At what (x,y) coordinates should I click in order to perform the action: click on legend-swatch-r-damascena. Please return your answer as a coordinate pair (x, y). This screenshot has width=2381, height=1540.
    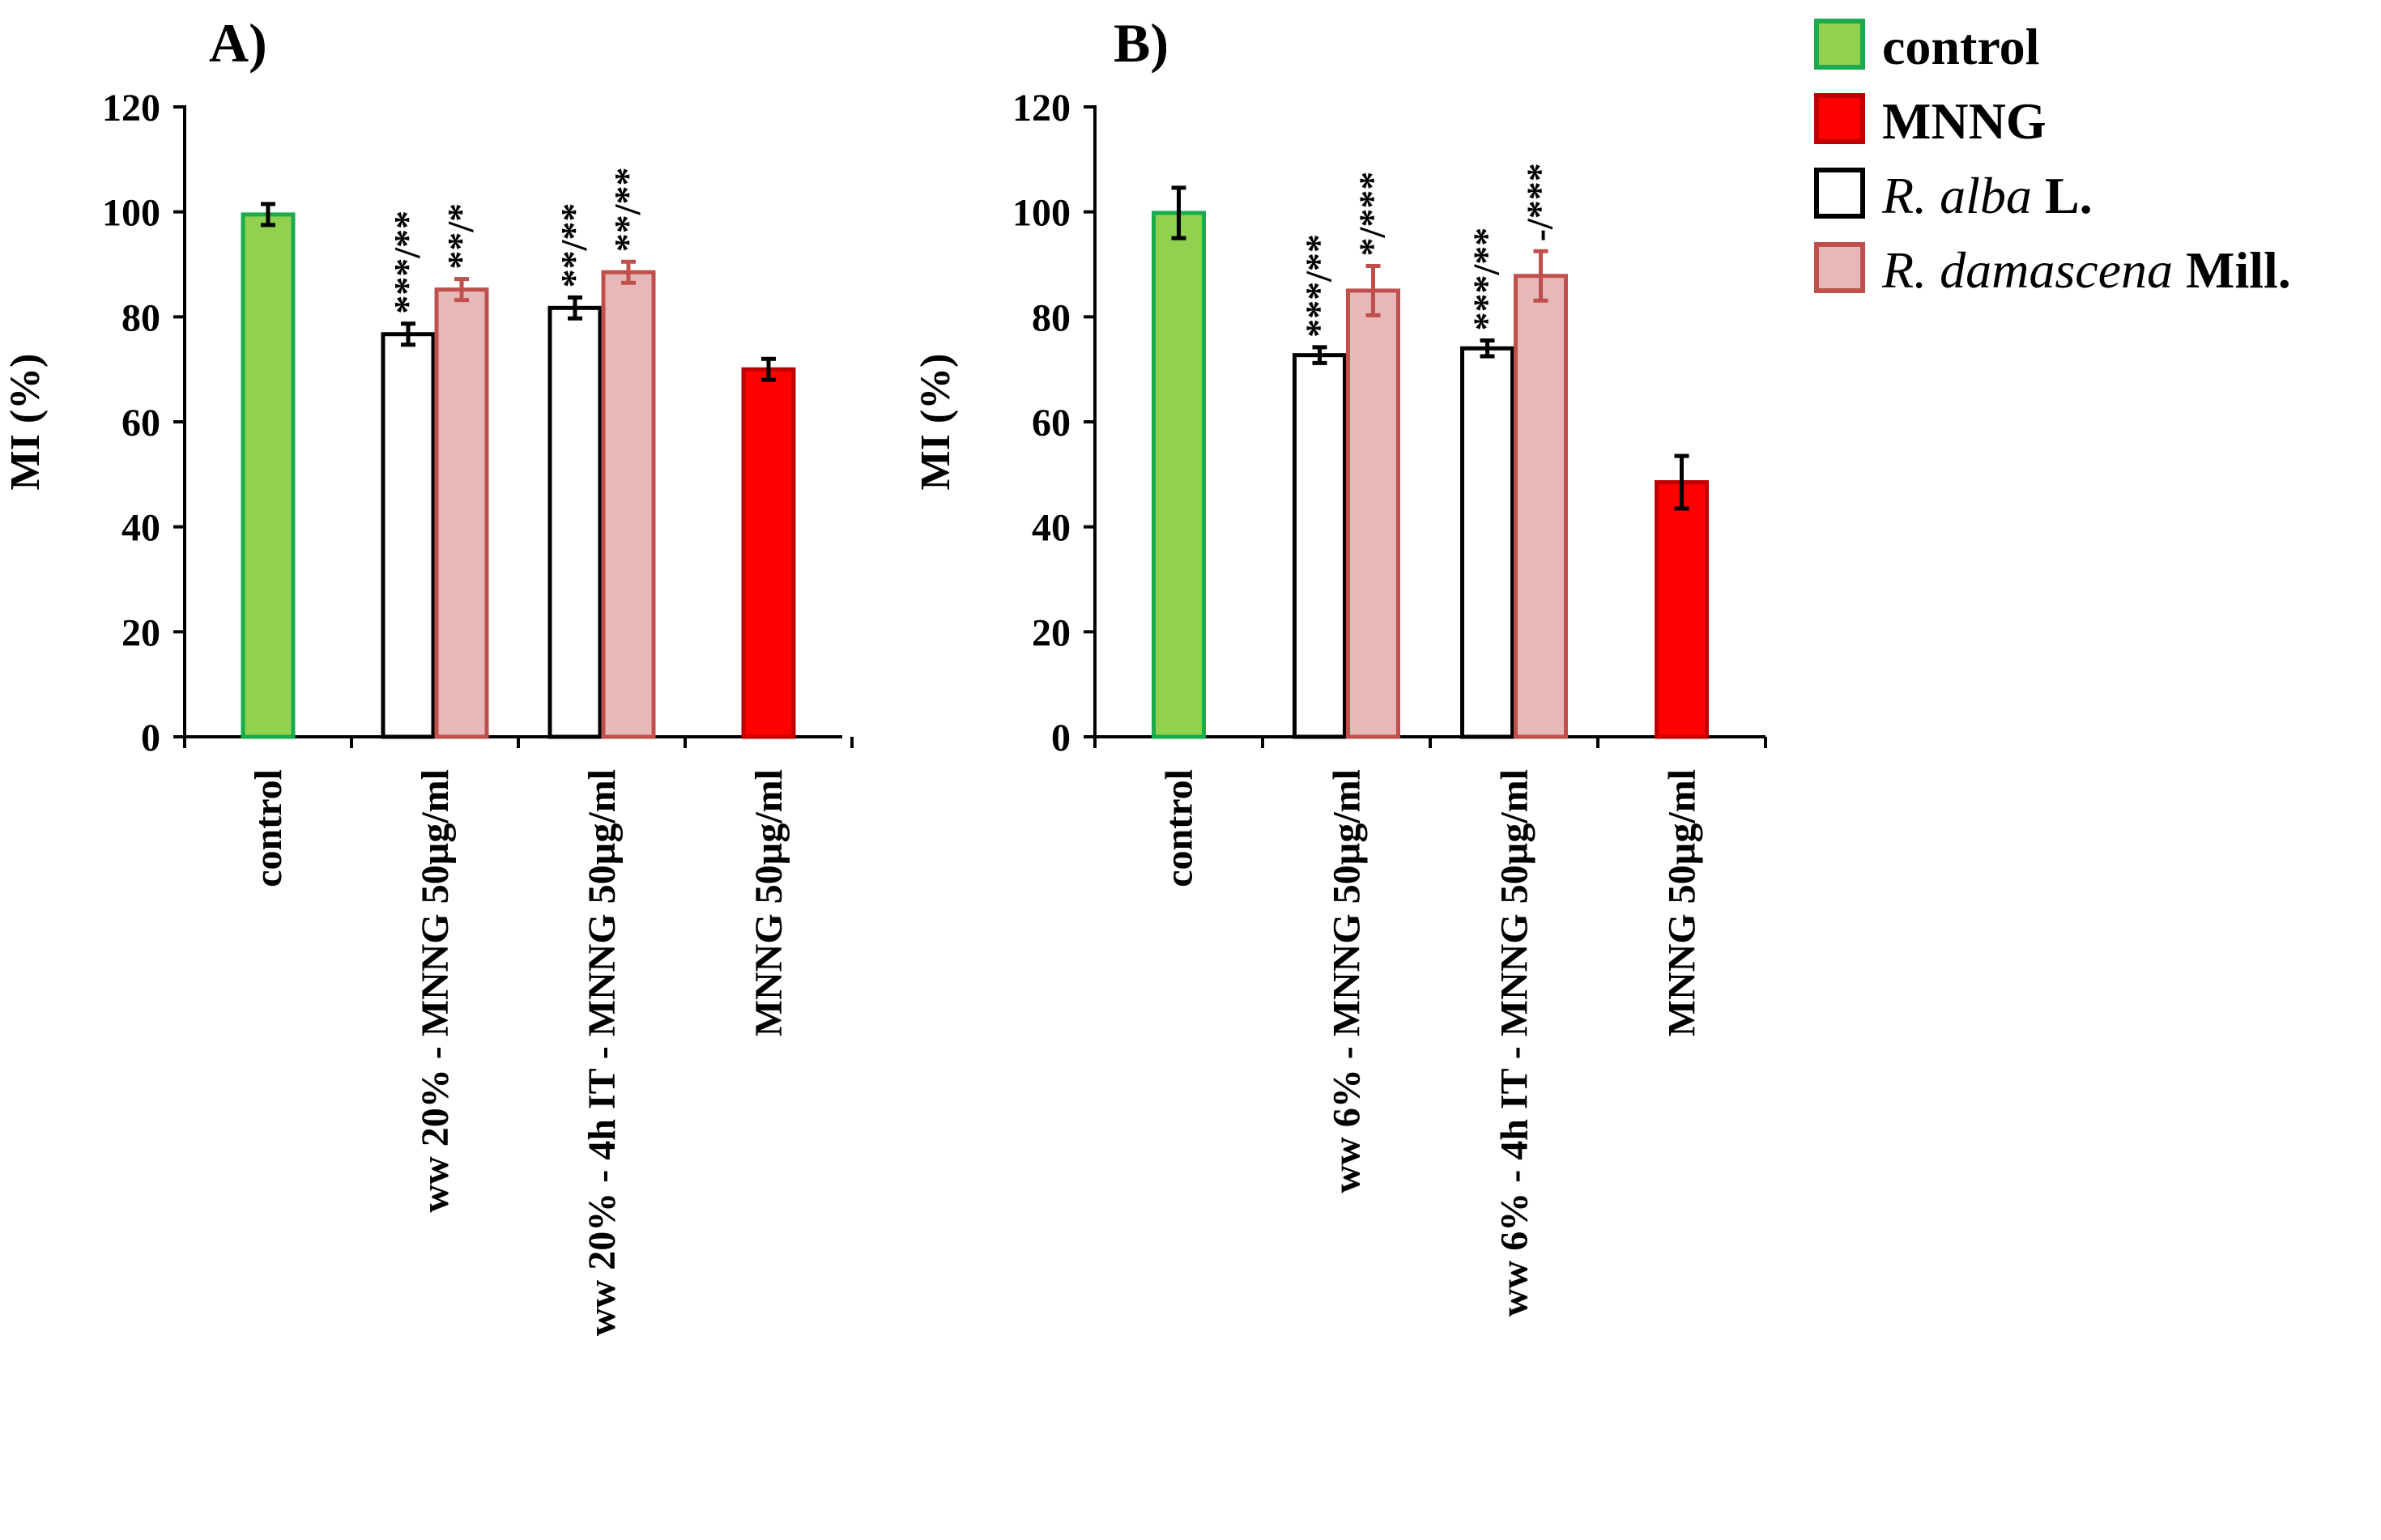
    Looking at the image, I should click on (1839, 267).